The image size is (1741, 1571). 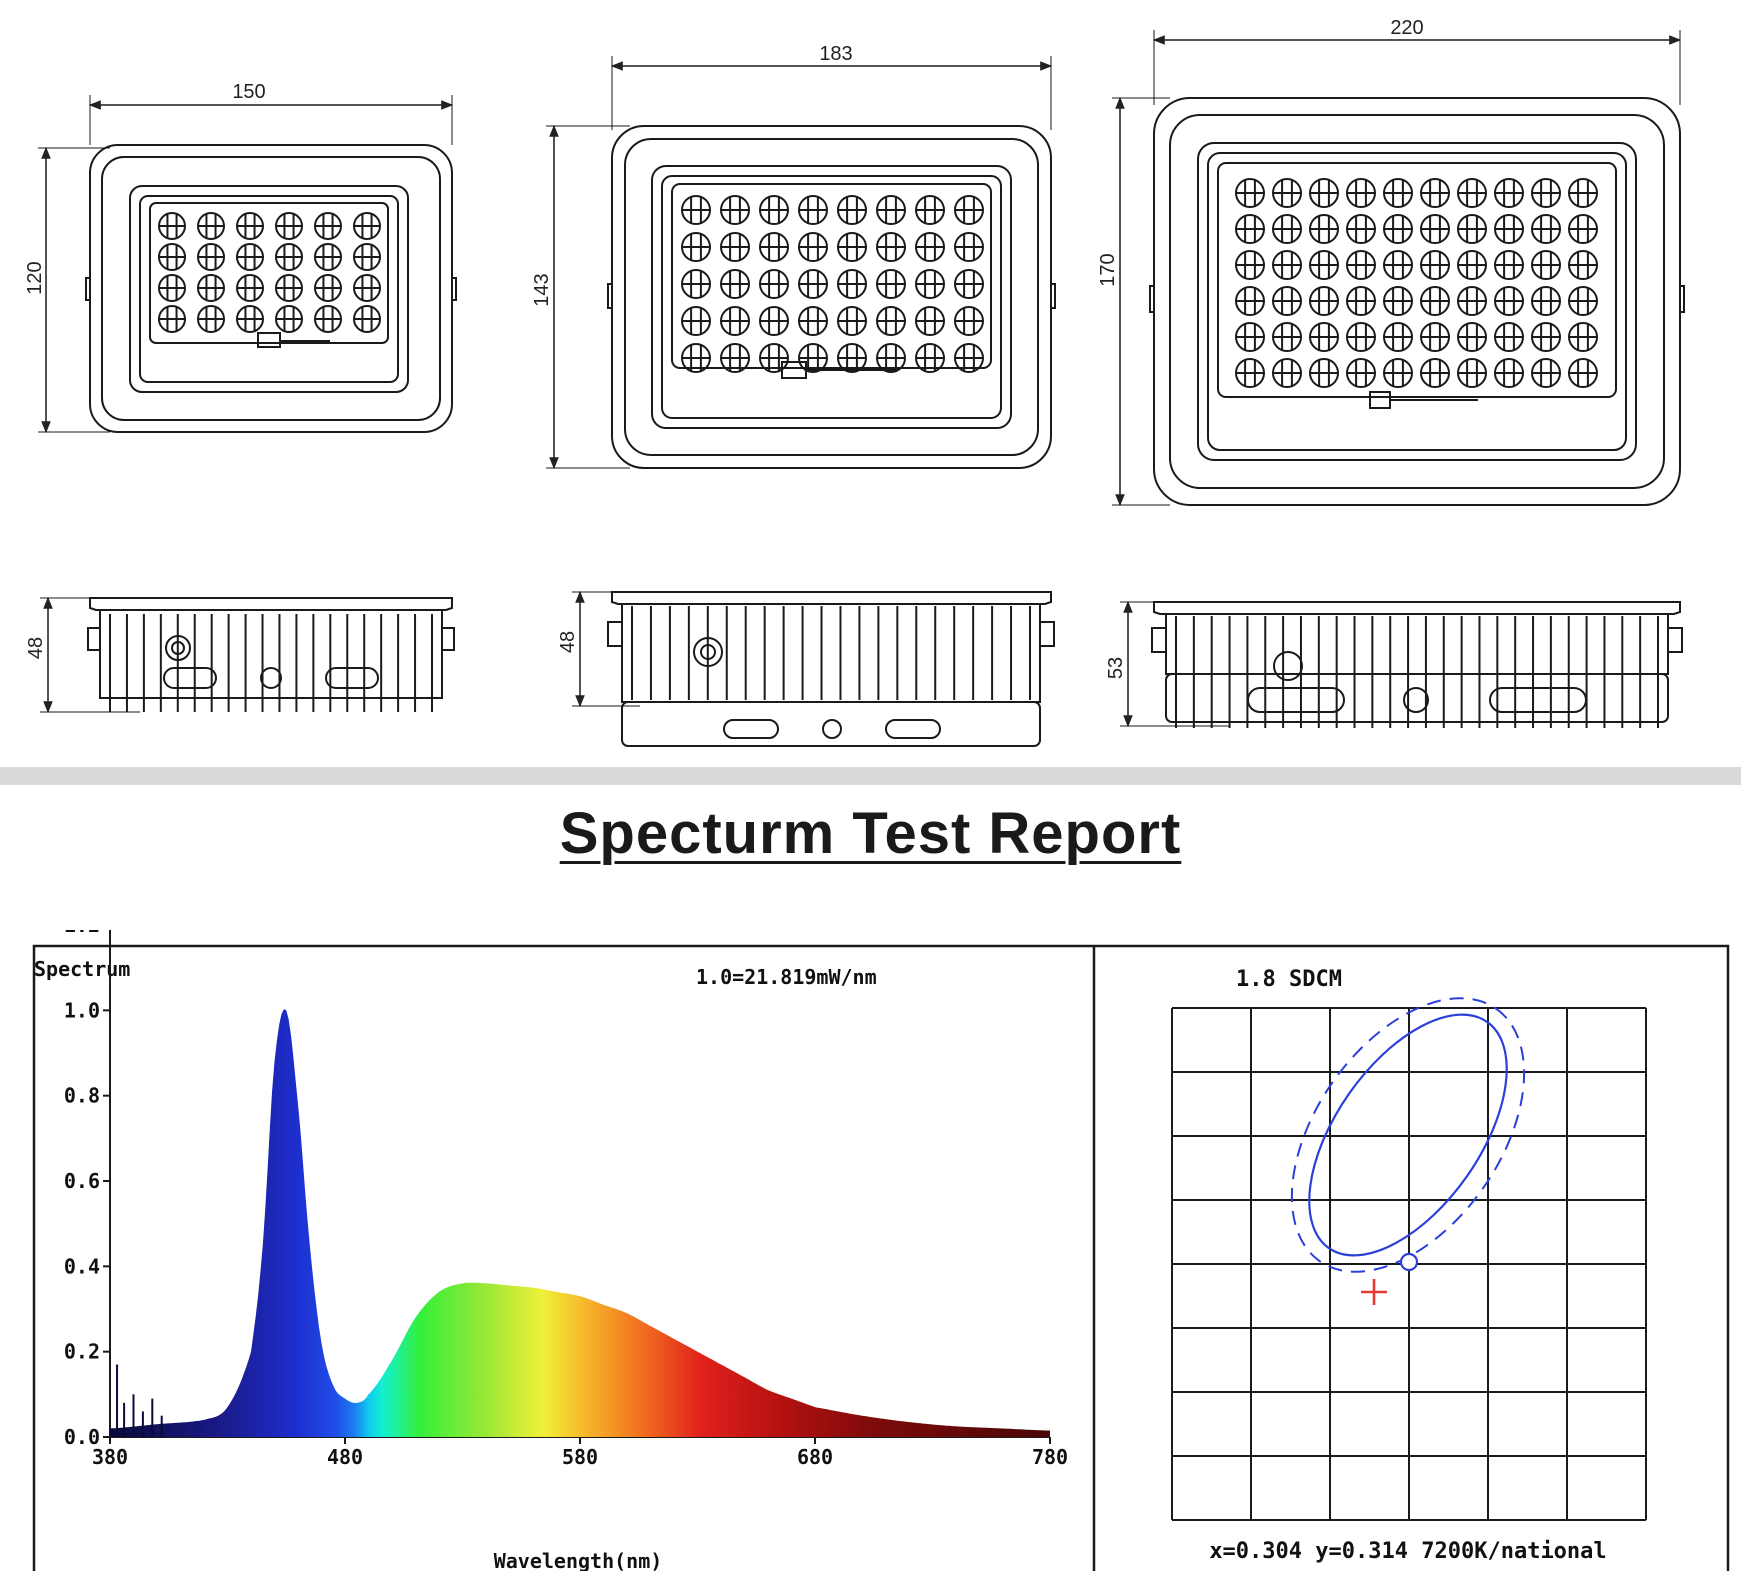 I want to click on medium-depth-label: 48, so click(x=568, y=642).